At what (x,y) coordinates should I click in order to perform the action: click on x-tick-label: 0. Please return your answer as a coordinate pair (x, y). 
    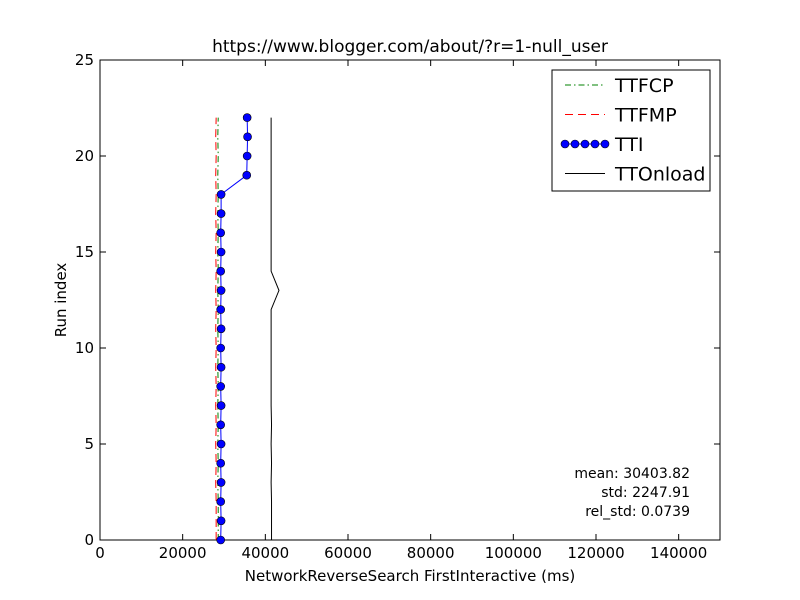
    Looking at the image, I should click on (100, 553).